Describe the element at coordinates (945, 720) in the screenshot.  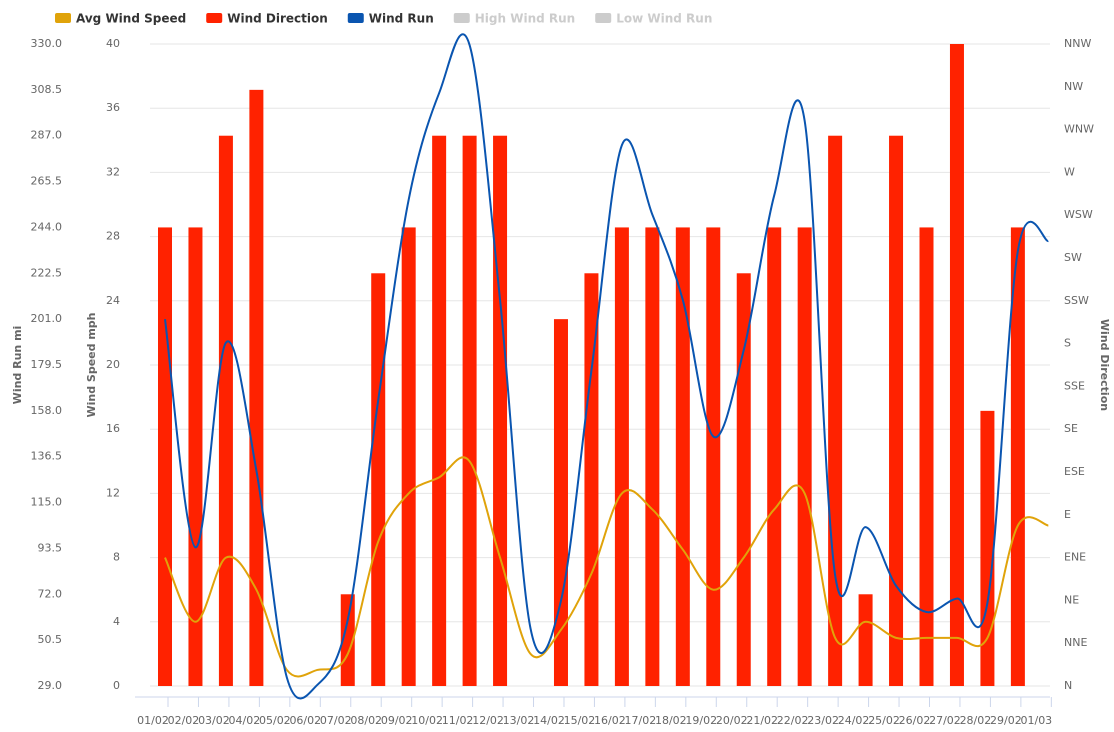
I see `x-tick-label: 27/02` at that location.